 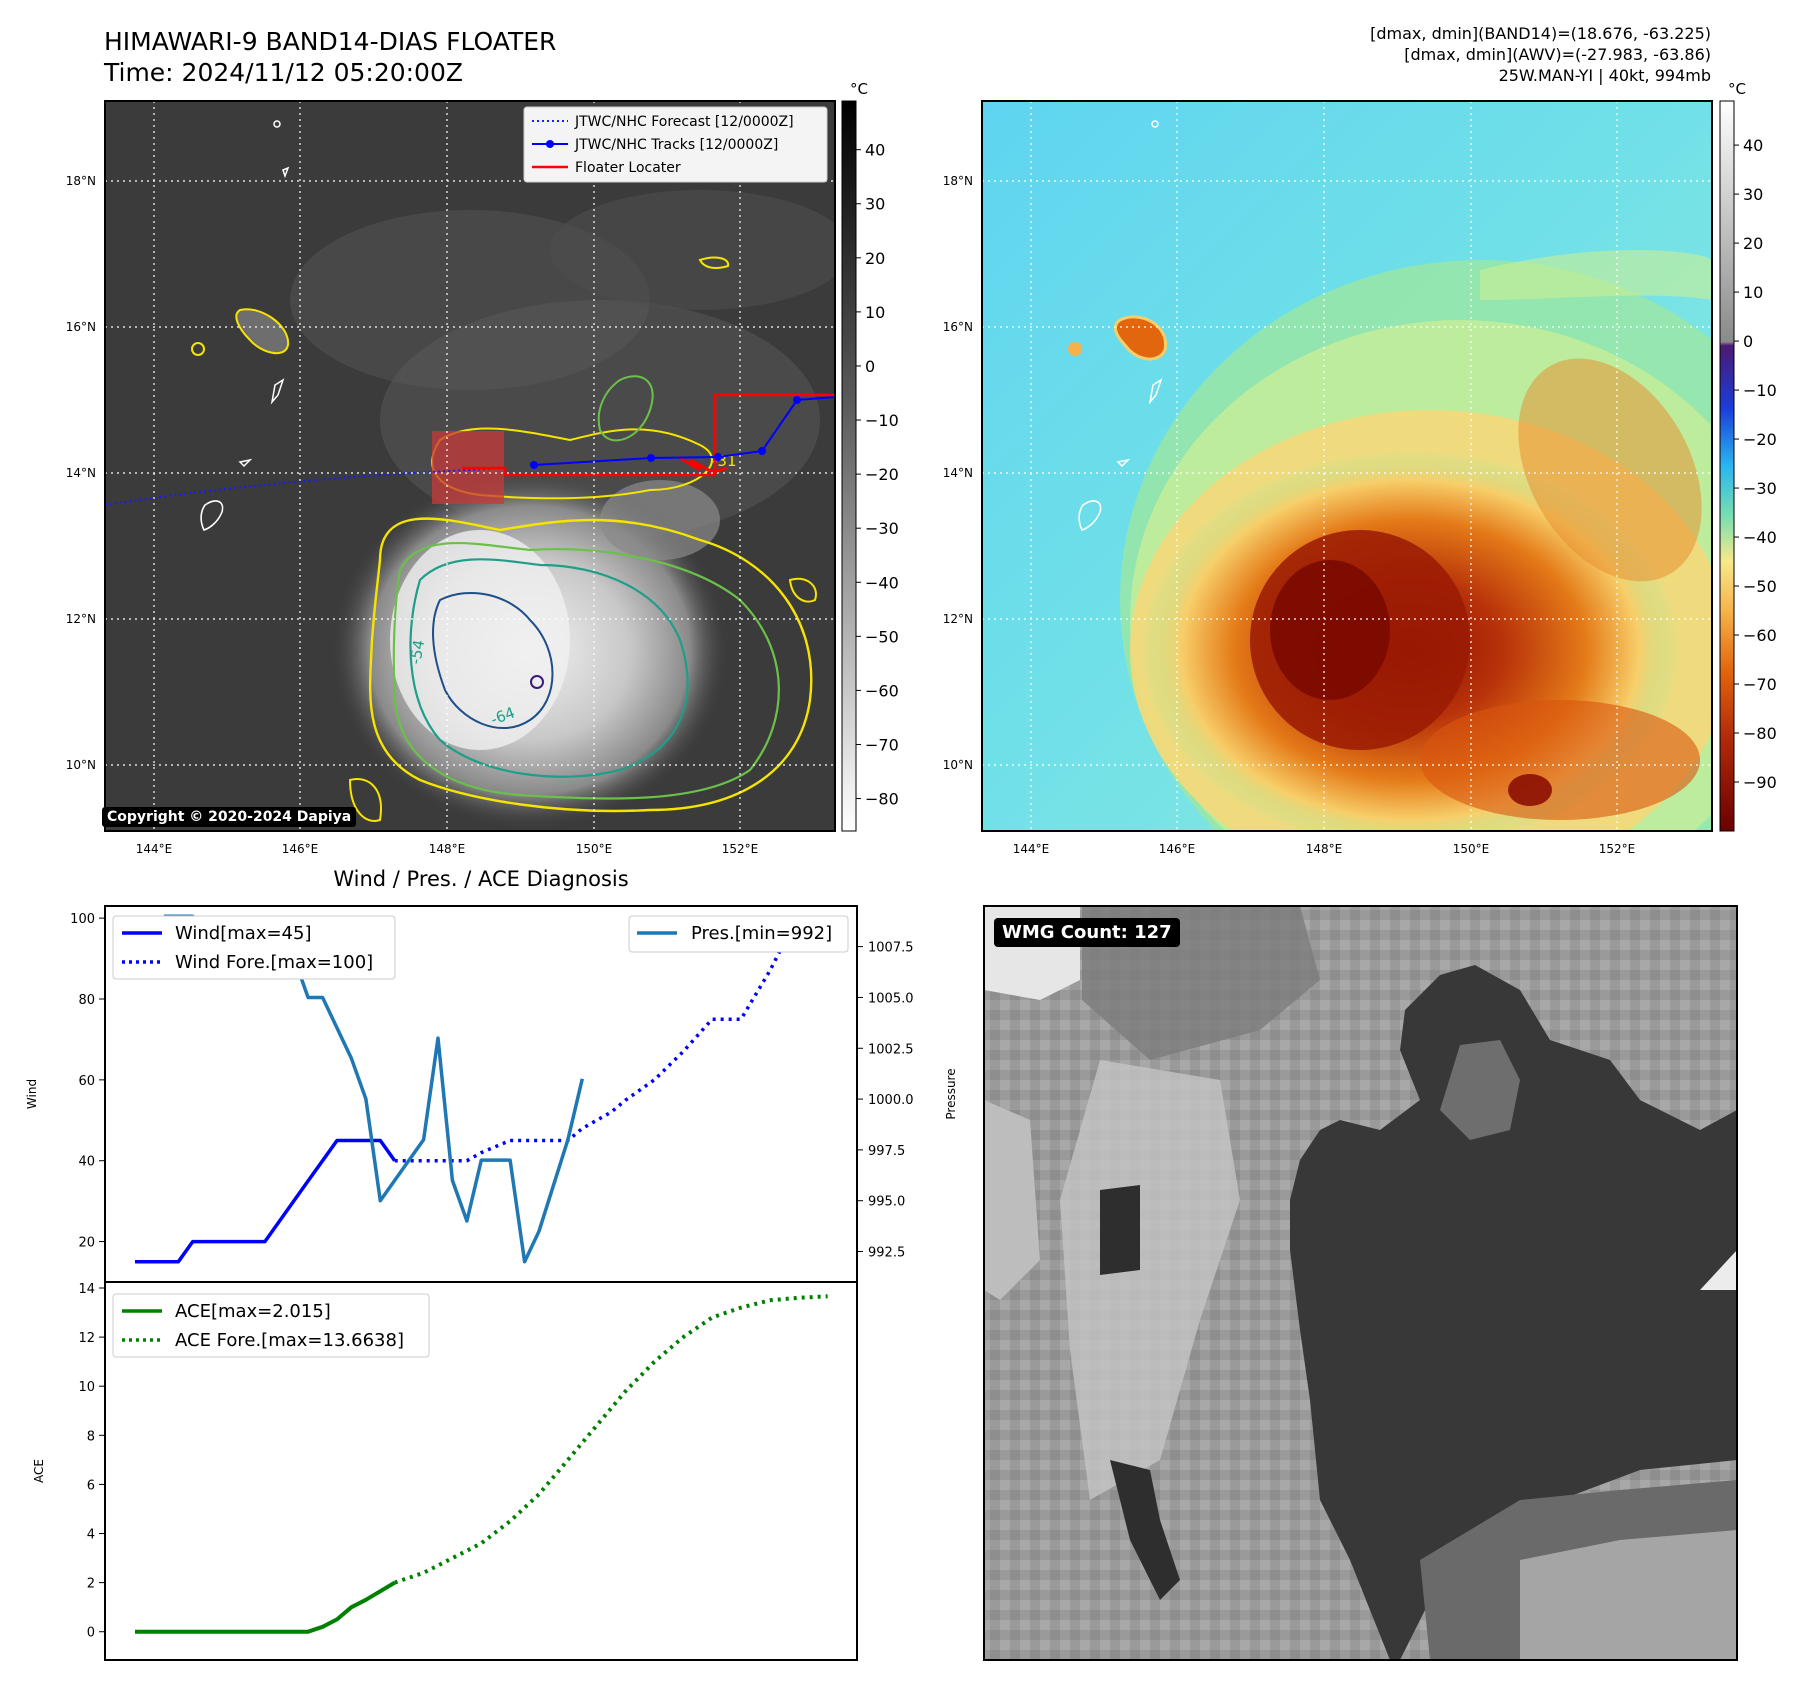 What do you see at coordinates (254, 947) in the screenshot?
I see `wind-legend: Wind[max=45] Wind Fore.[max=100]` at bounding box center [254, 947].